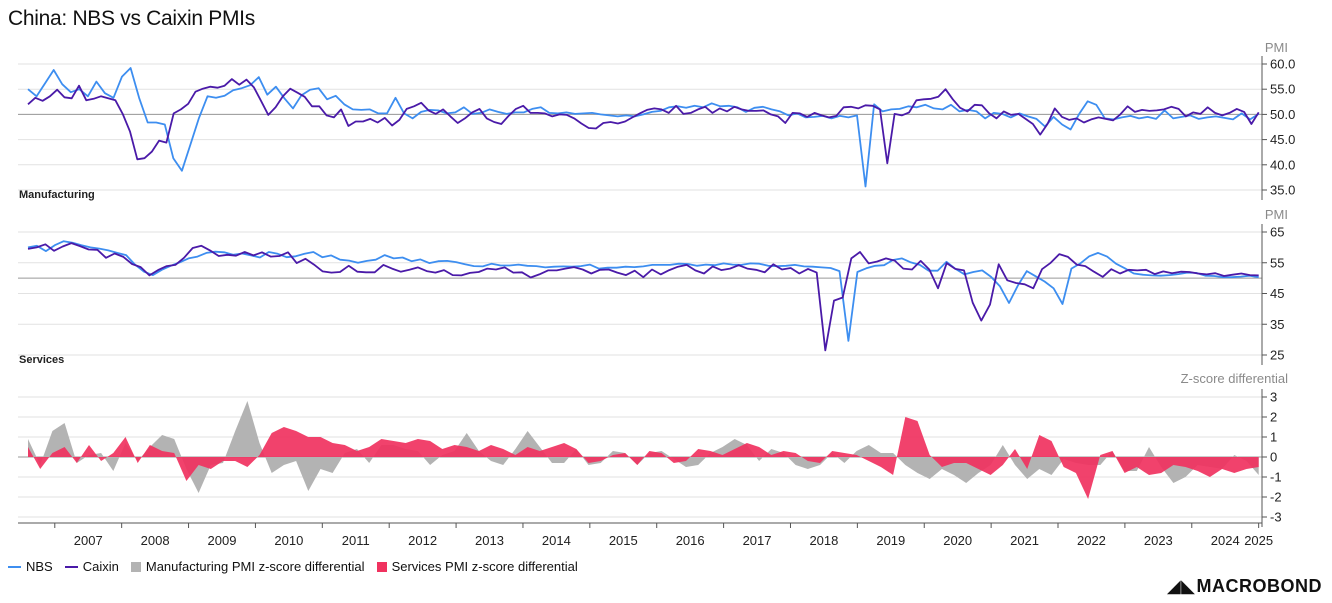 Image resolution: width=1332 pixels, height=603 pixels. I want to click on area-manufacturing-diff, so click(643, 447).